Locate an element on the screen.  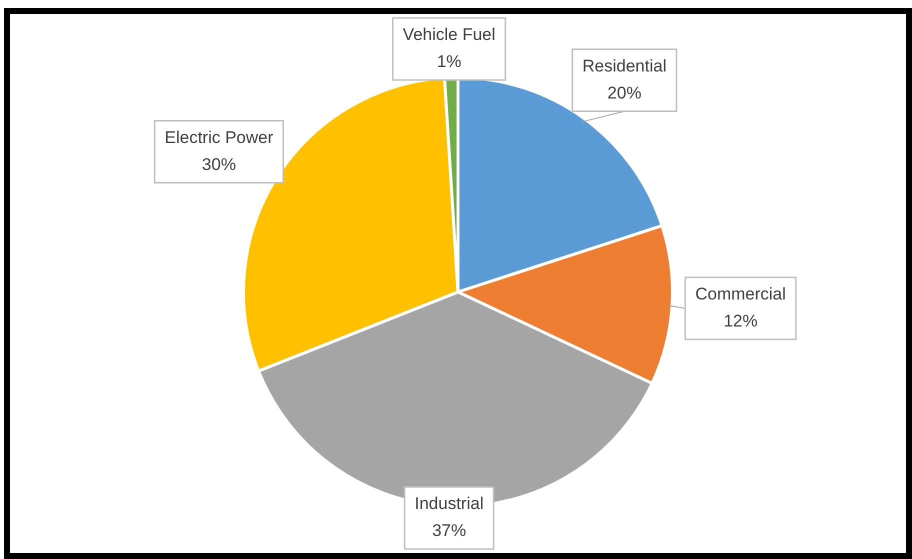
data-label: 20% is located at coordinates (624, 92).